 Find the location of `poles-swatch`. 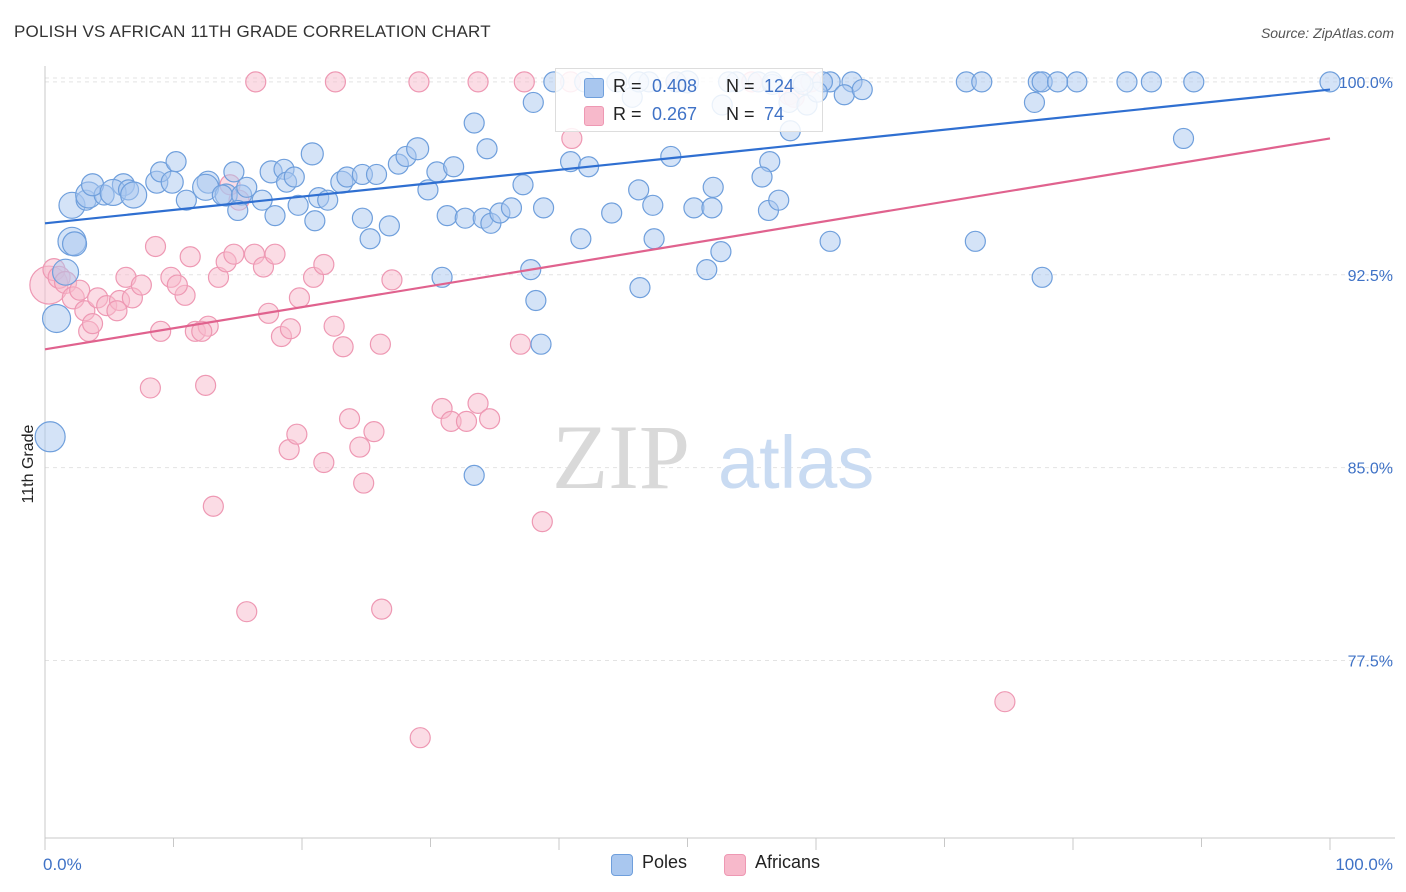

poles-swatch is located at coordinates (594, 88).